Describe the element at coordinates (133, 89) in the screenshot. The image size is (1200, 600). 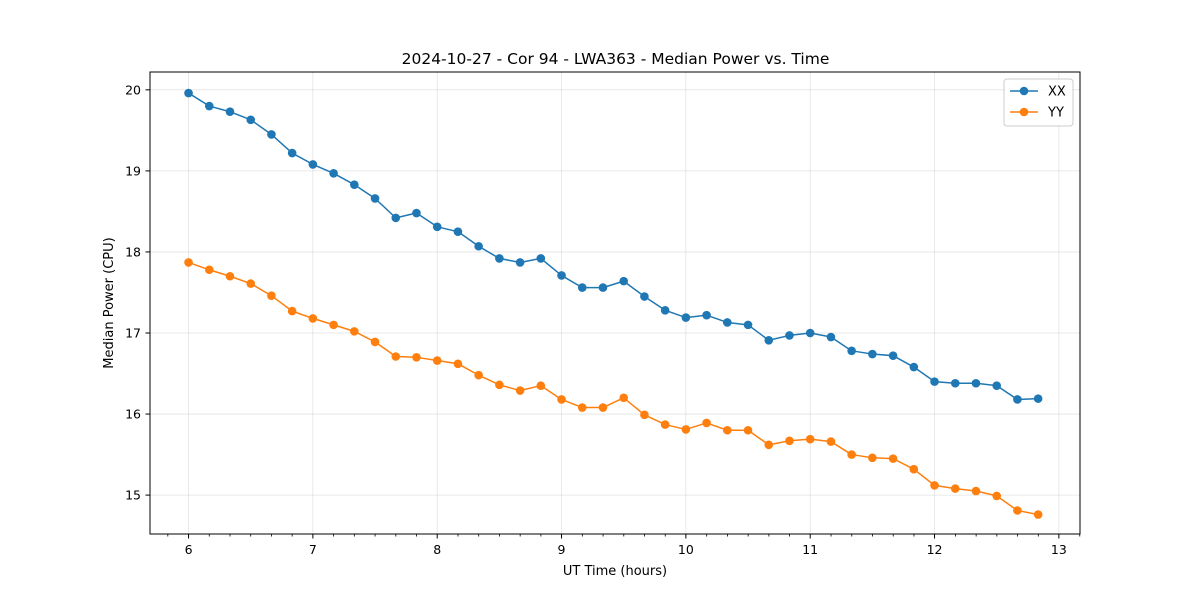
I see `y-tick-label: 20` at that location.